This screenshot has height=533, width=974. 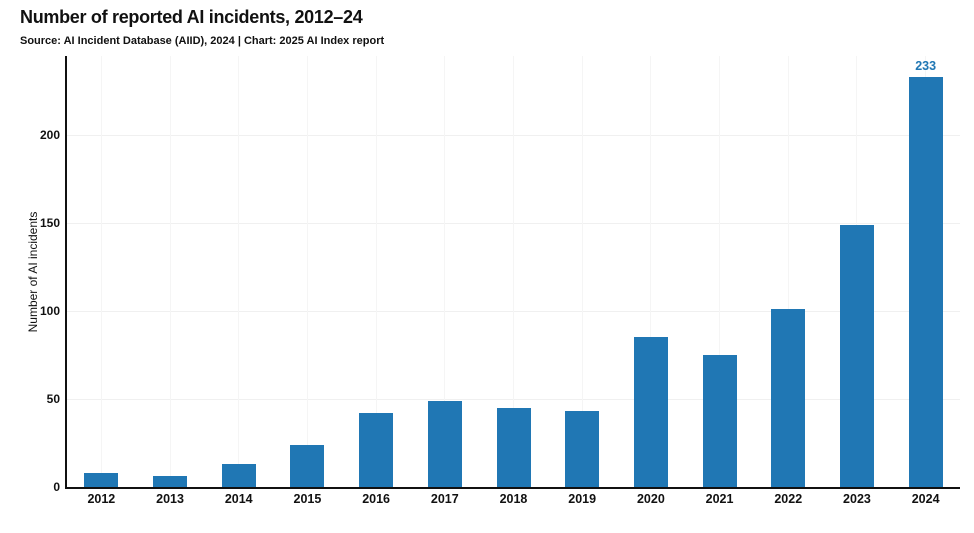 What do you see at coordinates (238, 475) in the screenshot?
I see `bar-2014` at bounding box center [238, 475].